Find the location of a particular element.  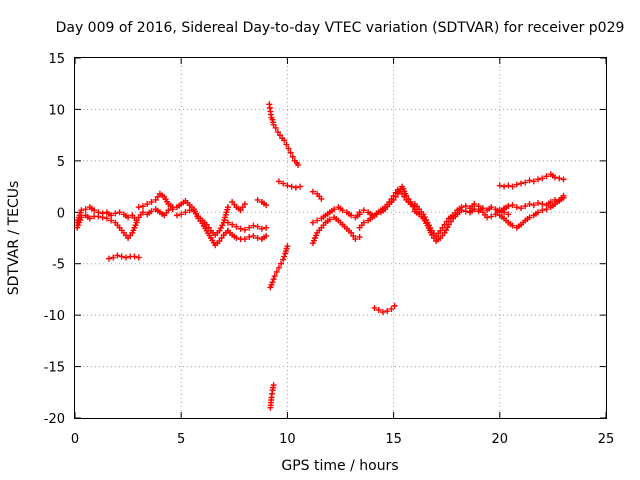

x-tick-label: 0 is located at coordinates (75, 439).